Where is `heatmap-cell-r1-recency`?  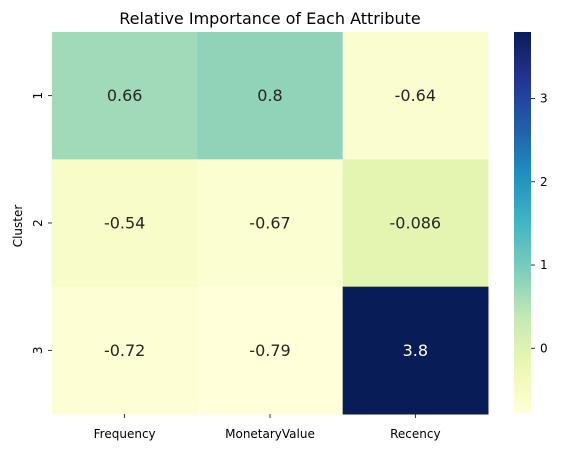
heatmap-cell-r1-recency is located at coordinates (415, 96).